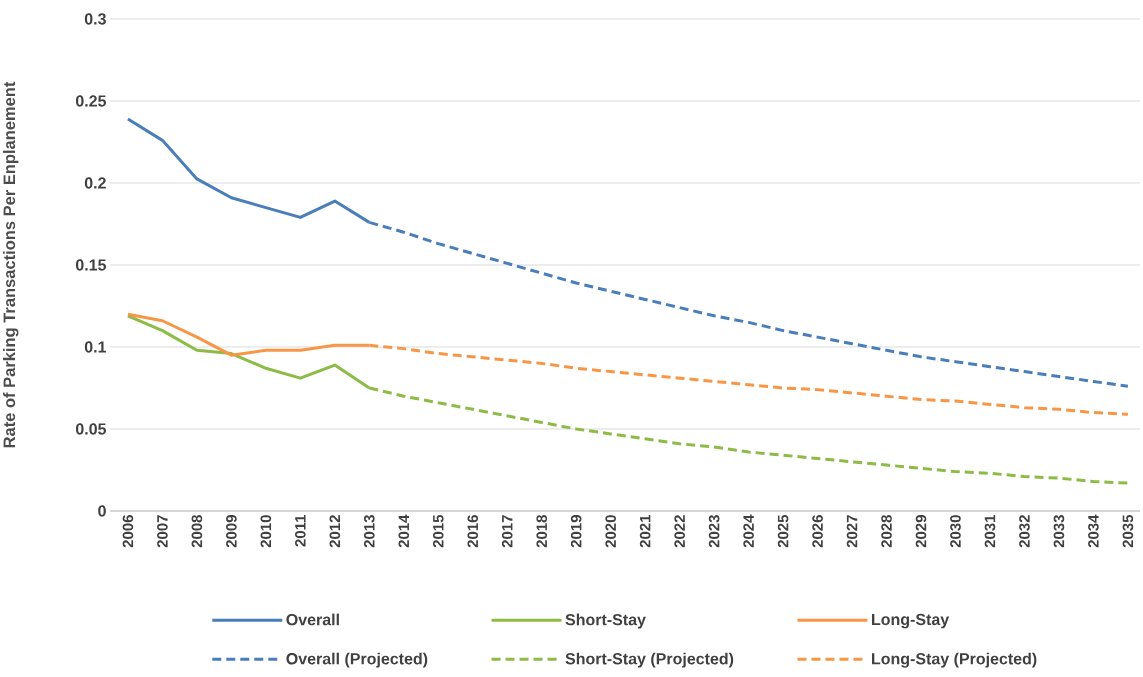 This screenshot has width=1143, height=677. What do you see at coordinates (91, 101) in the screenshot?
I see `y-tick-label: 0.25` at bounding box center [91, 101].